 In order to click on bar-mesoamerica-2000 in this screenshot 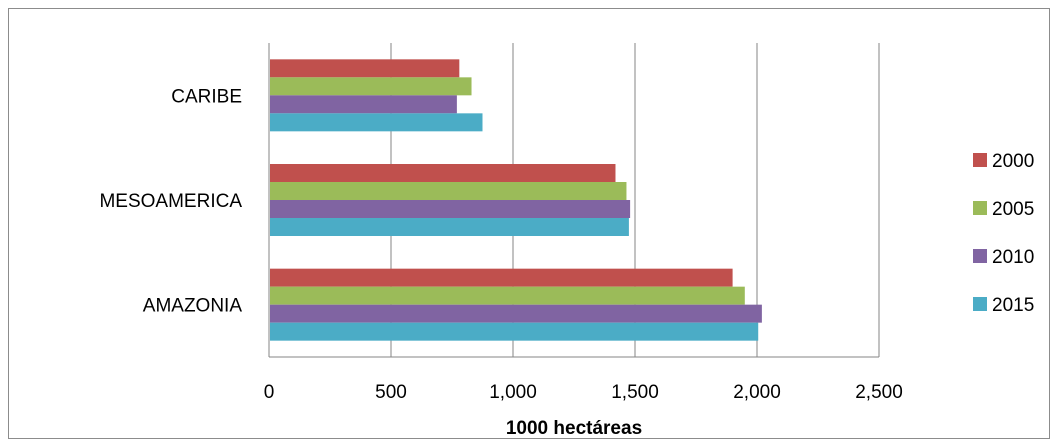, I will do `click(443, 173)`.